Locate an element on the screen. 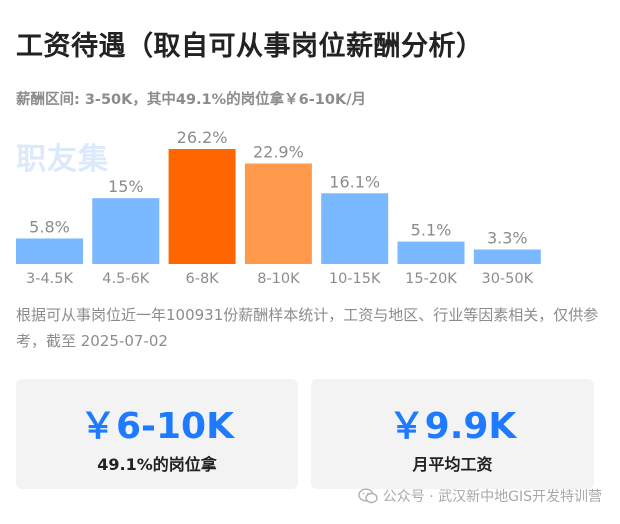  value-label-15-20K: 5.1% is located at coordinates (431, 230).